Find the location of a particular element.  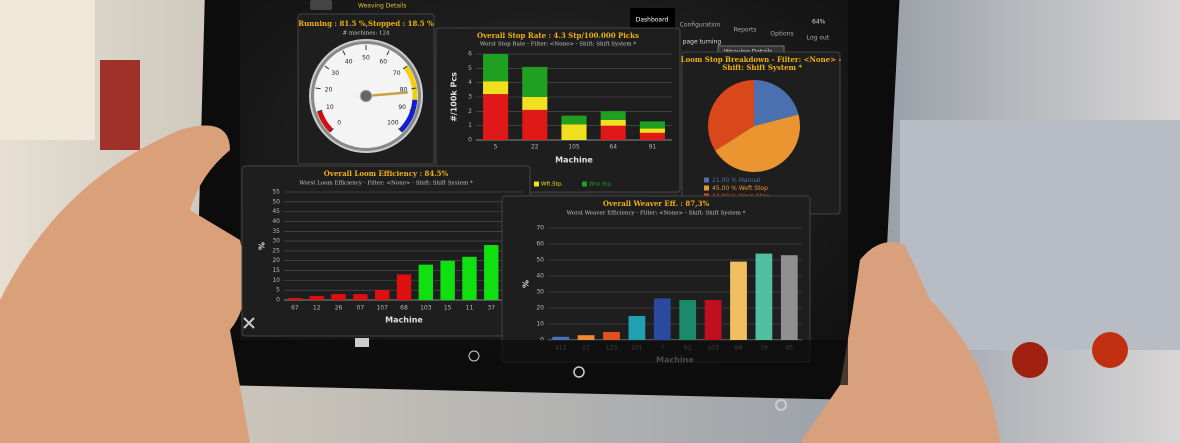

x-tick-label: 26 is located at coordinates (339, 308).